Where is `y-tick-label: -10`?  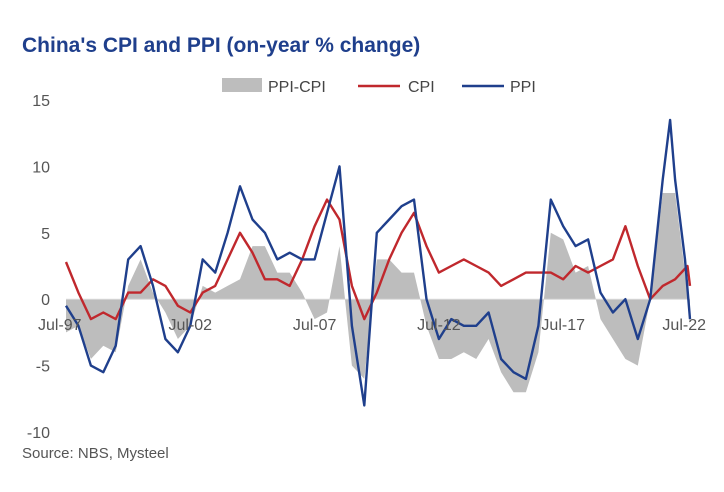 y-tick-label: -10 is located at coordinates (38, 433).